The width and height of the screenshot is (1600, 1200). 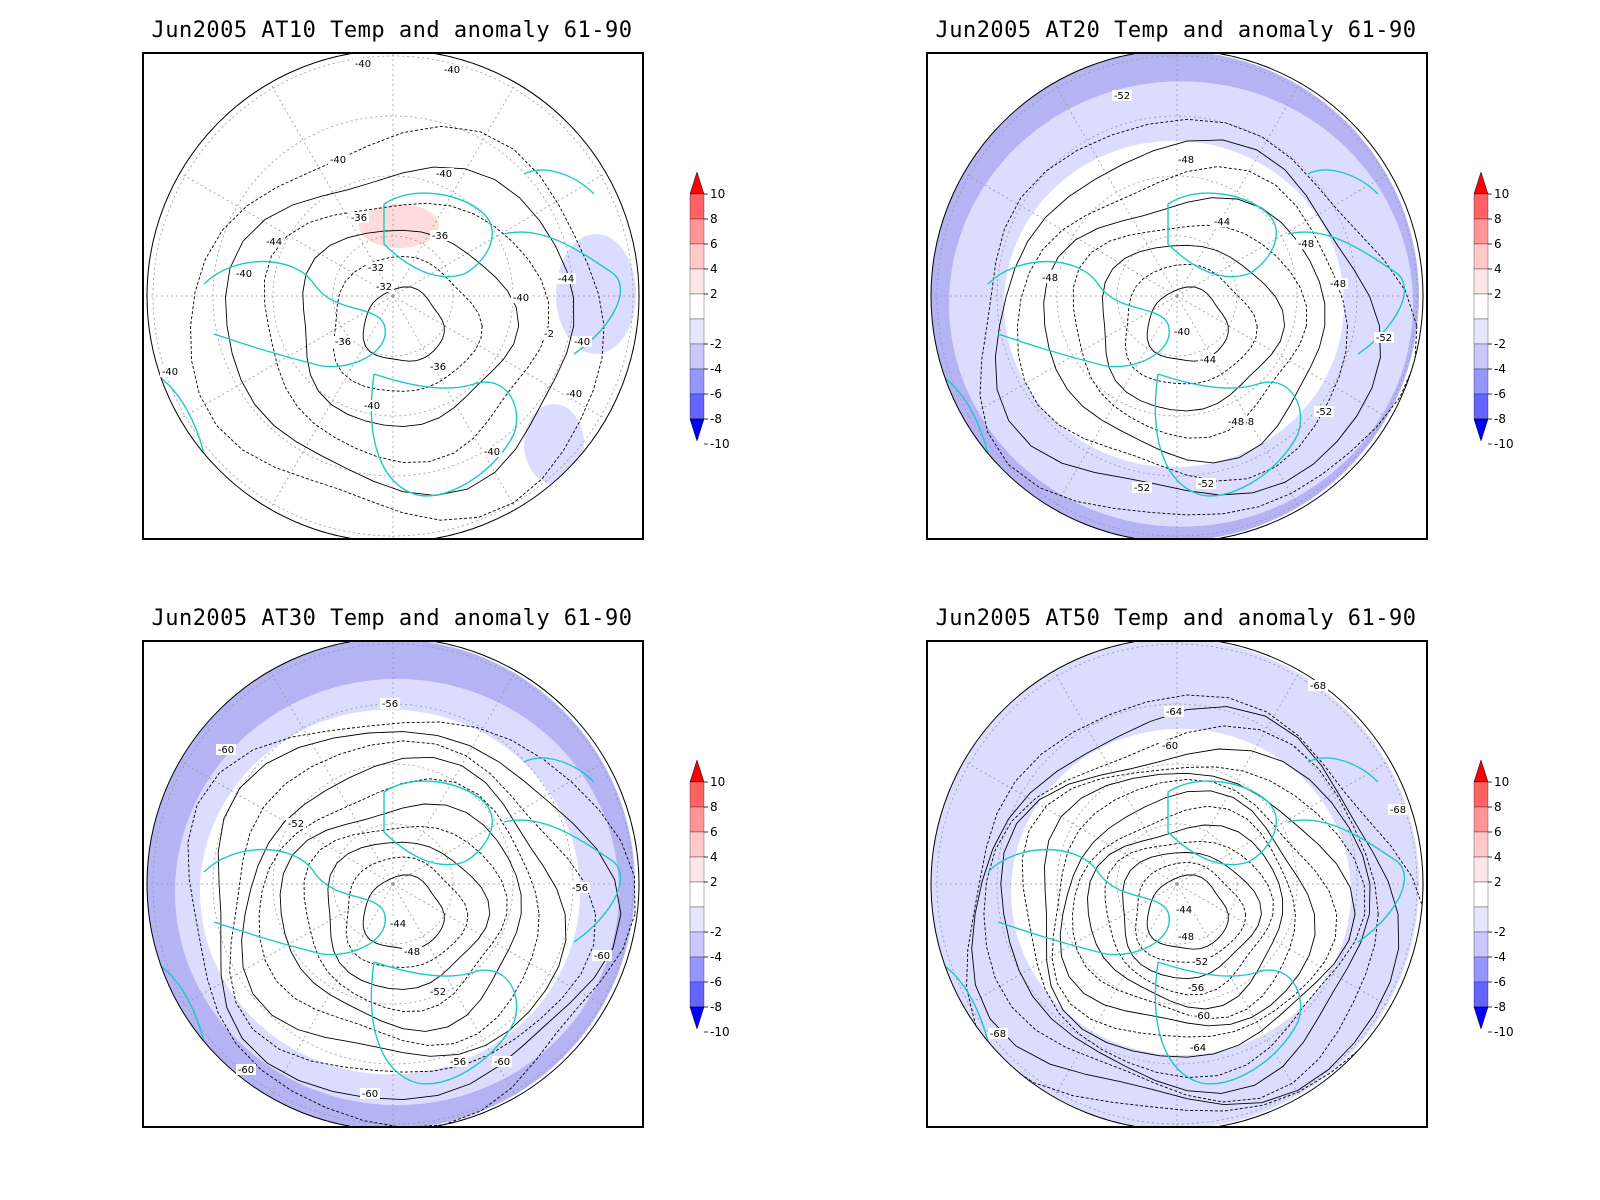 What do you see at coordinates (1198, 1048) in the screenshot?
I see `svg-text: -64` at bounding box center [1198, 1048].